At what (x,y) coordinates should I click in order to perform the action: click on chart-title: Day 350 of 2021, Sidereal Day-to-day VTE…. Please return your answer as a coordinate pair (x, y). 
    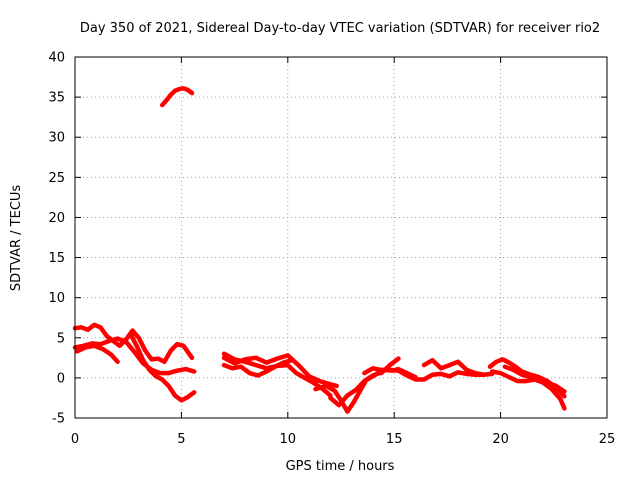
    Looking at the image, I should click on (340, 28).